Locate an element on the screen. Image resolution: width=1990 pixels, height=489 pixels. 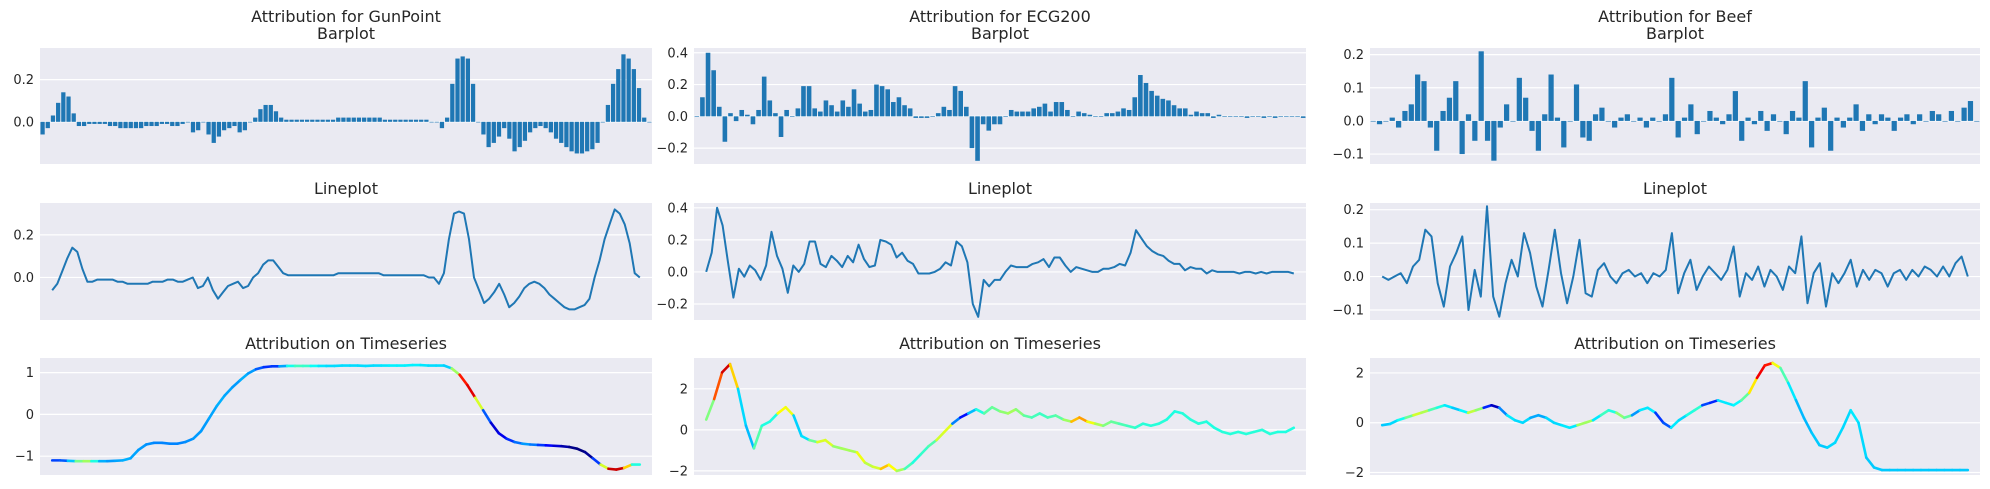
gunpoint-timeseries-panel: 1 0 −1 Attribution on Timeseries is located at coordinates (333, 404).